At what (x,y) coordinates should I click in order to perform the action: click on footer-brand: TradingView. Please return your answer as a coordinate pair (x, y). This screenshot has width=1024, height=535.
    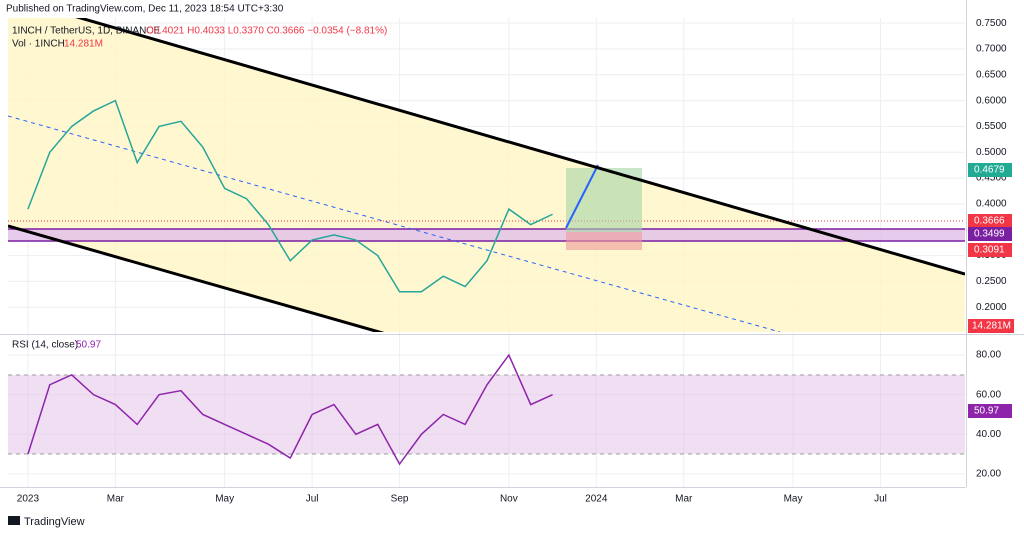
    Looking at the image, I should click on (54, 522).